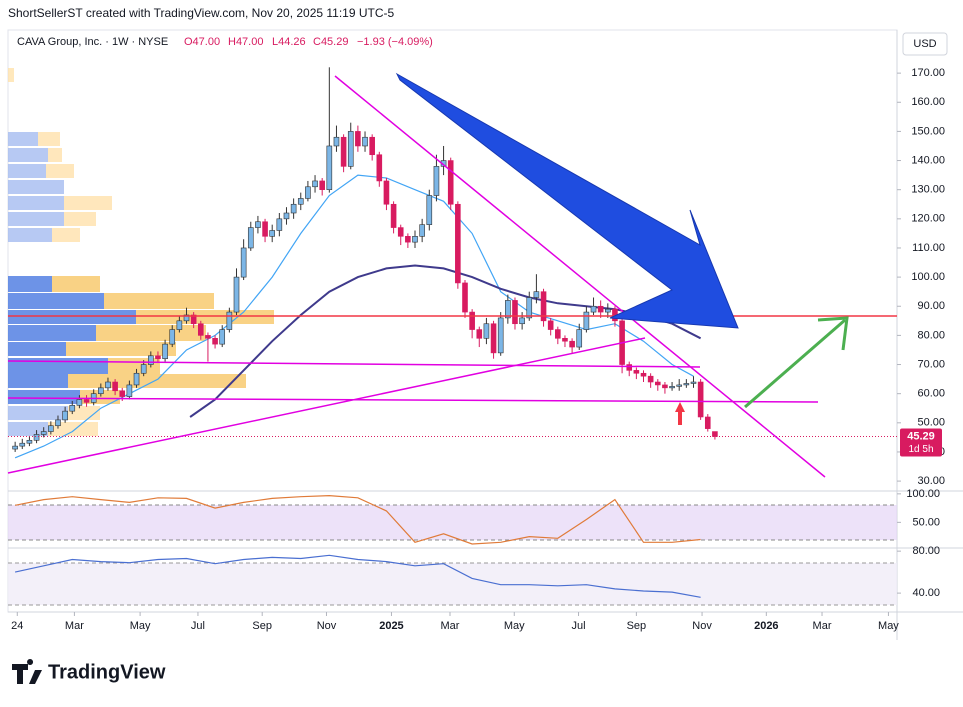 Image resolution: width=963 pixels, height=707 pixels. I want to click on last-price-box, so click(921, 442).